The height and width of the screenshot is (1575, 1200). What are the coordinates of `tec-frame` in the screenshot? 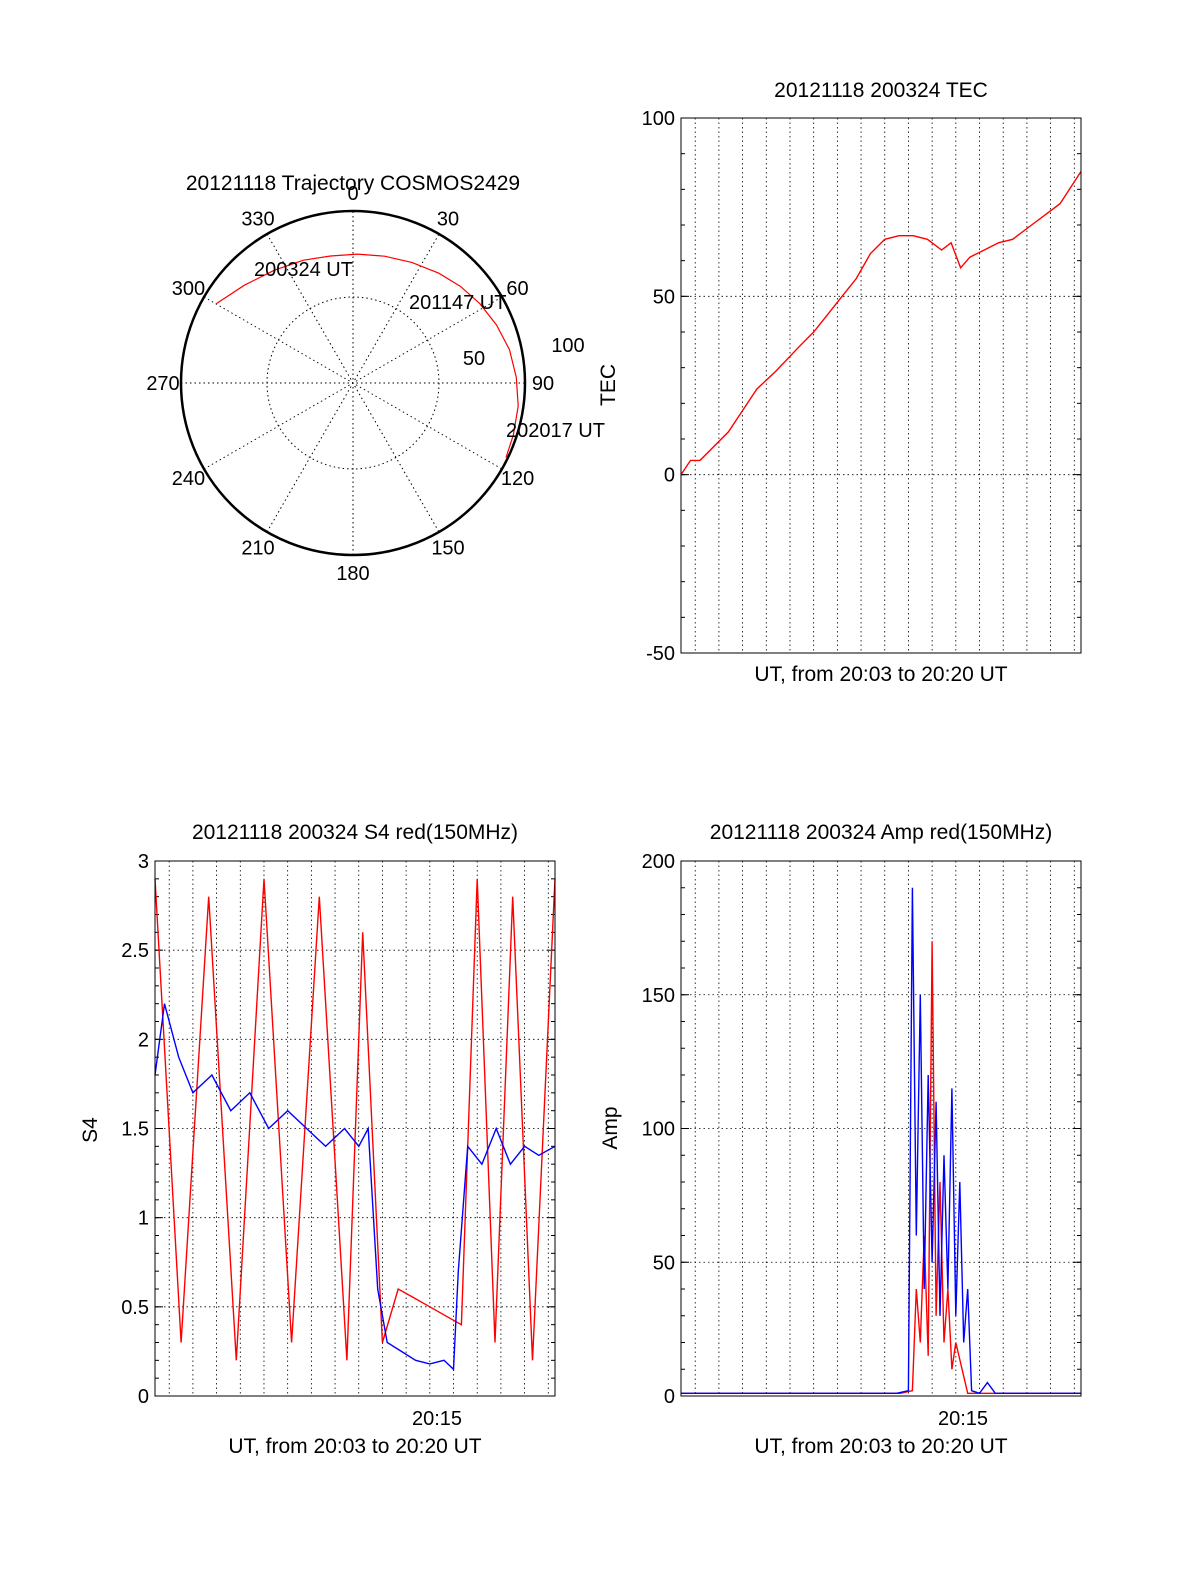 It's located at (881, 385).